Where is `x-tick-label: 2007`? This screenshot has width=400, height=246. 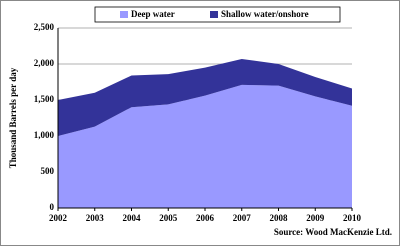
x-tick-label: 2007 is located at coordinates (242, 218).